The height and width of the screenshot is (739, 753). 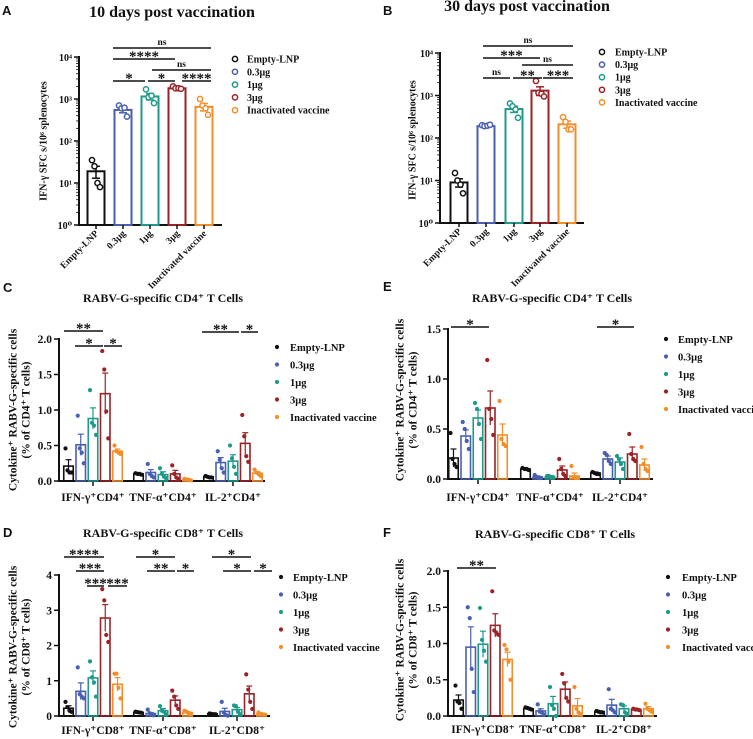 I want to click on significance-label: **, so click(x=220, y=330).